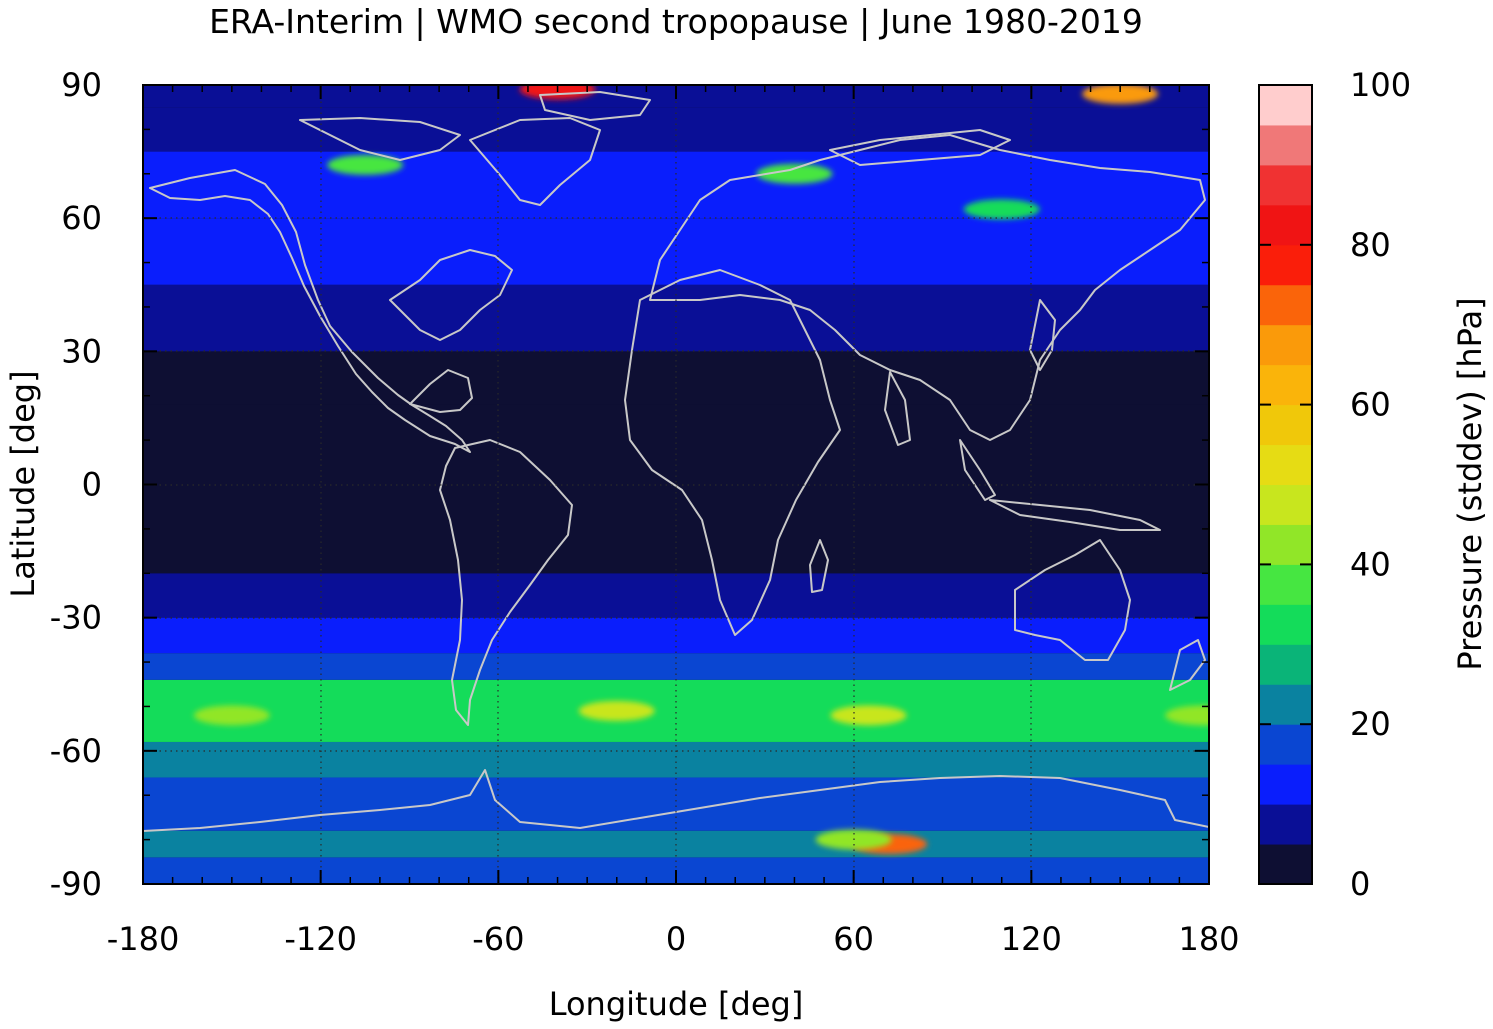 This screenshot has width=1493, height=1029. Describe the element at coordinates (1370, 564) in the screenshot. I see `colorbar-tick-label: 40` at that location.